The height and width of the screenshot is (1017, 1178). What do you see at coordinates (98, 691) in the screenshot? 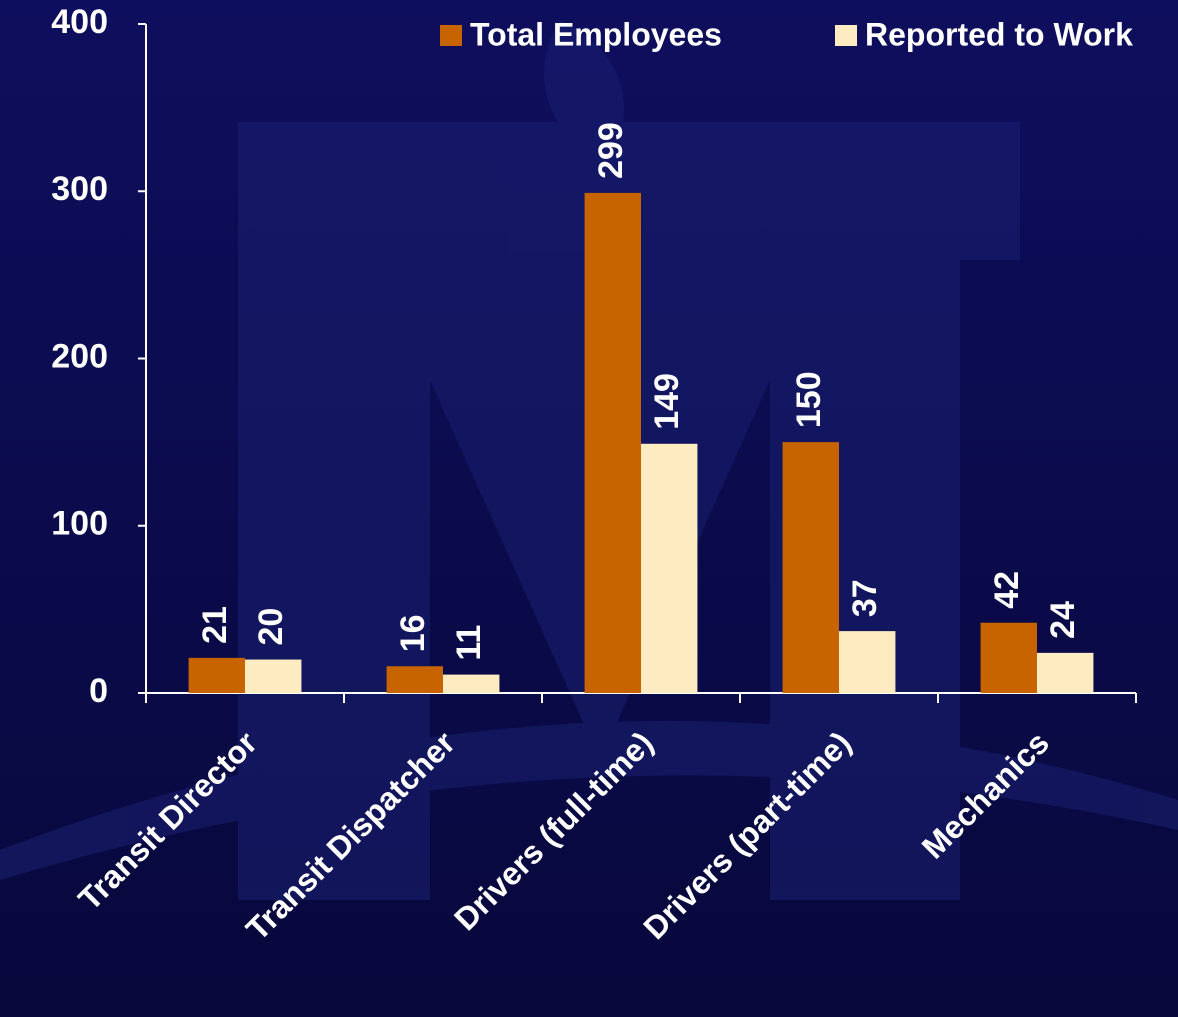
I see `y-tick-label: 0` at bounding box center [98, 691].